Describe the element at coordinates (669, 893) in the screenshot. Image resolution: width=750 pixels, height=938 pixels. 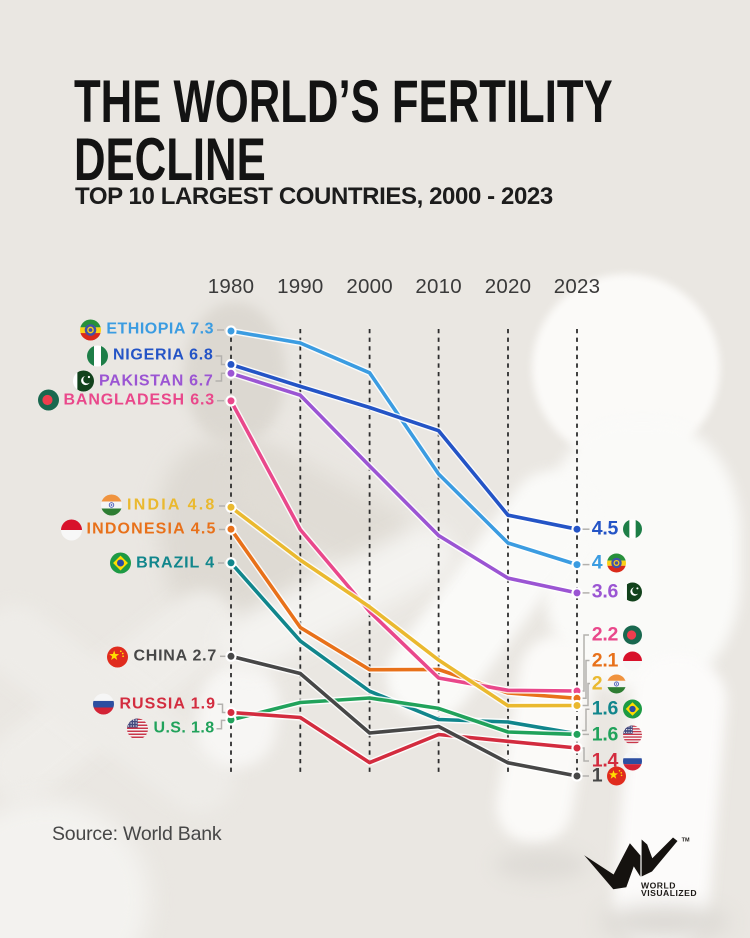
I see `svg-text: VISUALIZED` at that location.